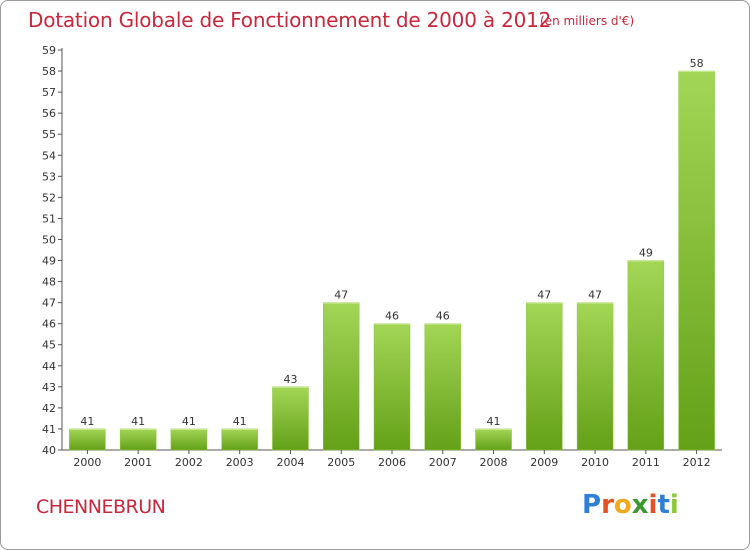  I want to click on y-tick-label: 45, so click(49, 345).